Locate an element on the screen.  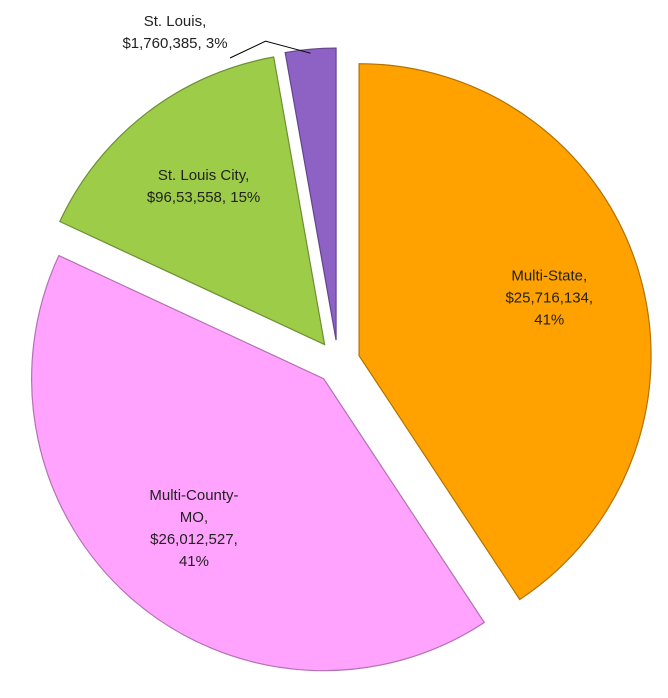
pie-slice is located at coordinates (310, 194).